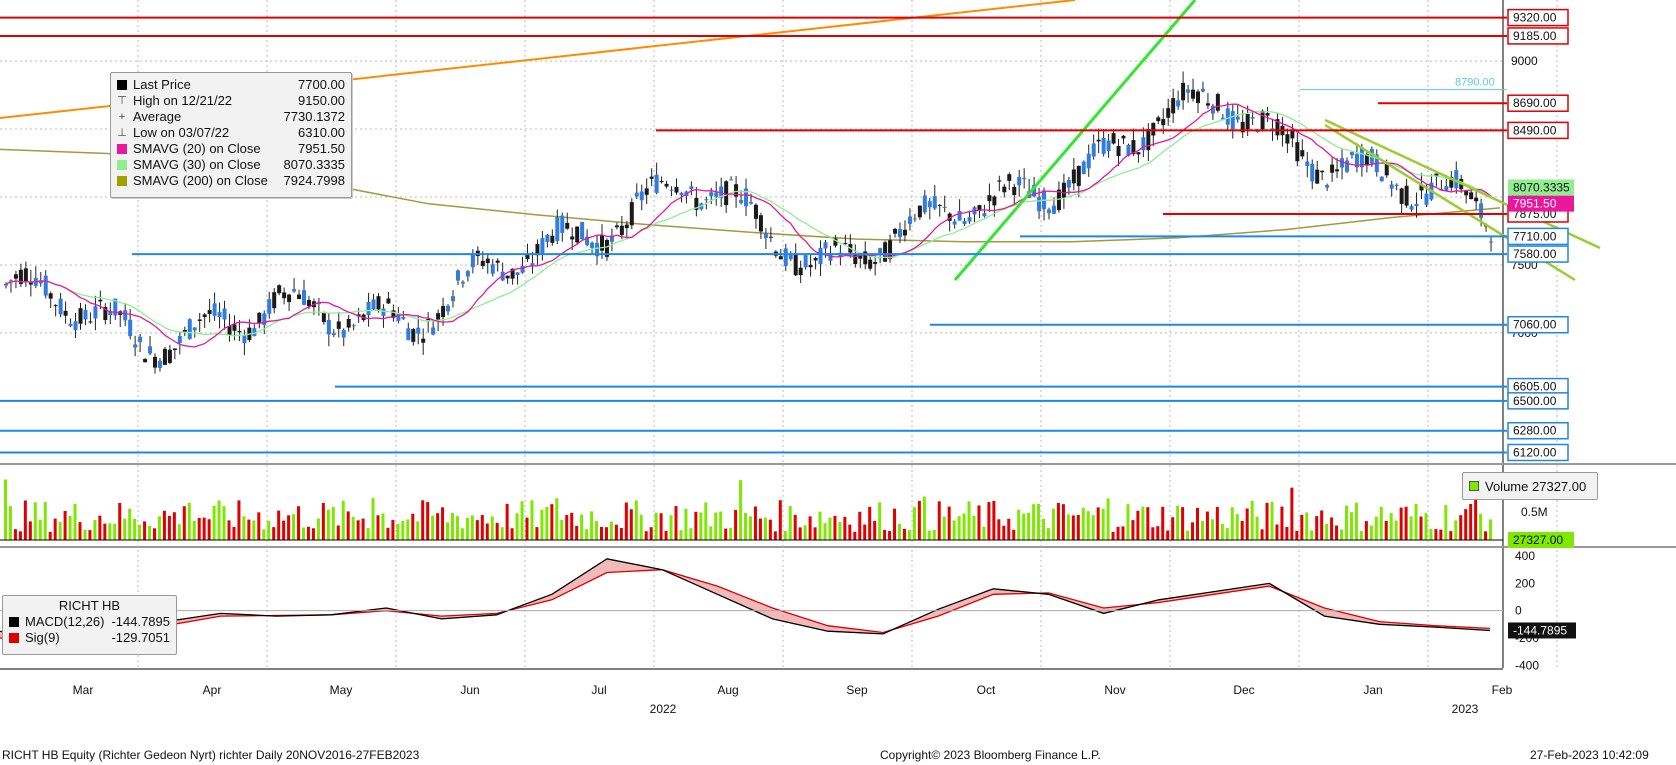 The height and width of the screenshot is (765, 1676). What do you see at coordinates (1541, 187) in the screenshot?
I see `sma-tag-label: 8070.3335` at bounding box center [1541, 187].